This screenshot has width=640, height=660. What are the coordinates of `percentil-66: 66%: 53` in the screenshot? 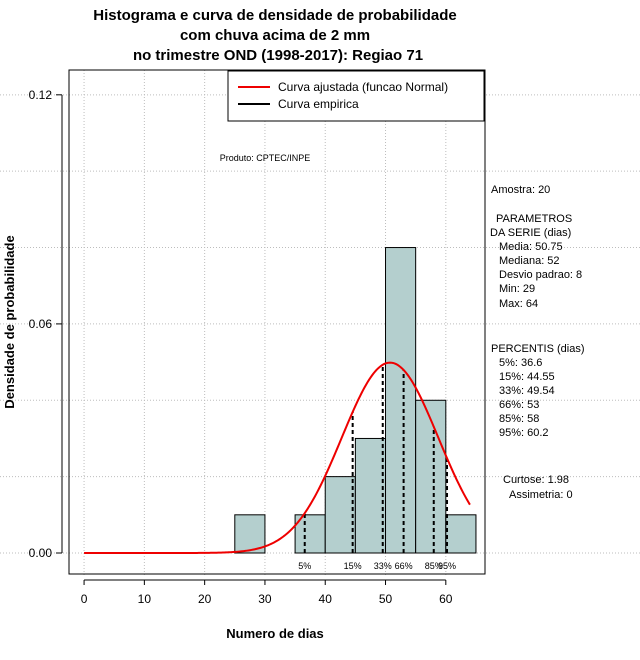 It's located at (519, 405).